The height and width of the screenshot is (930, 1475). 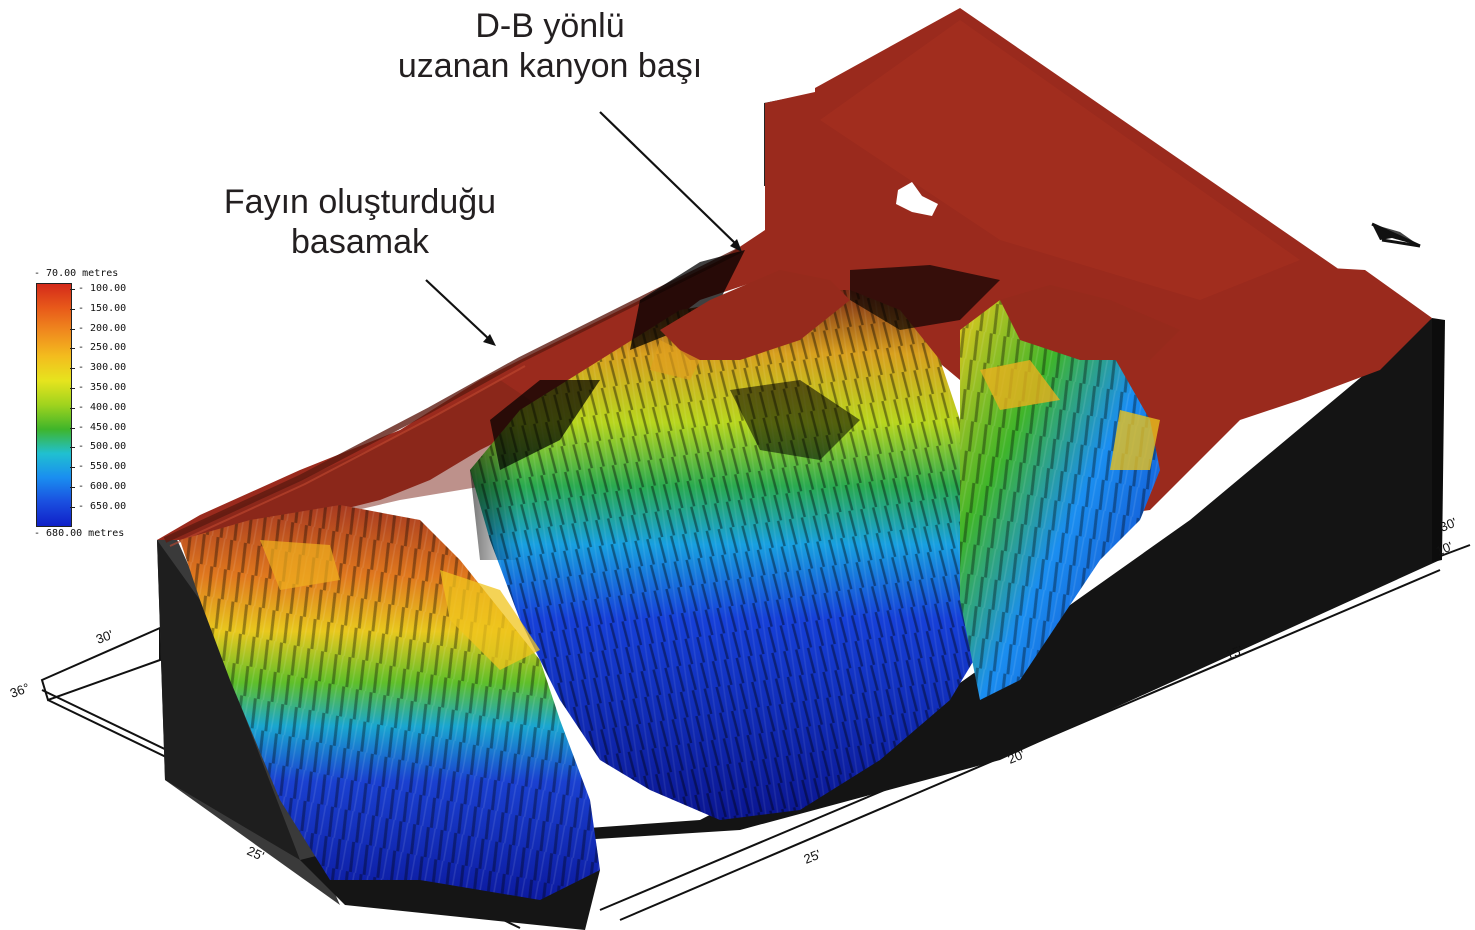 I want to click on annotation-arrows, so click(x=583, y=228).